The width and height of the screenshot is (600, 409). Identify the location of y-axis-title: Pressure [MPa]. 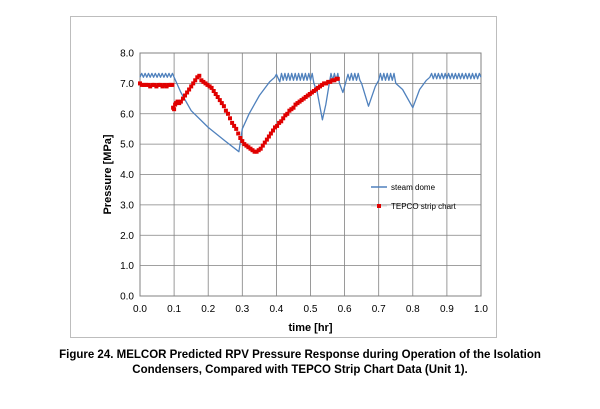
(108, 174).